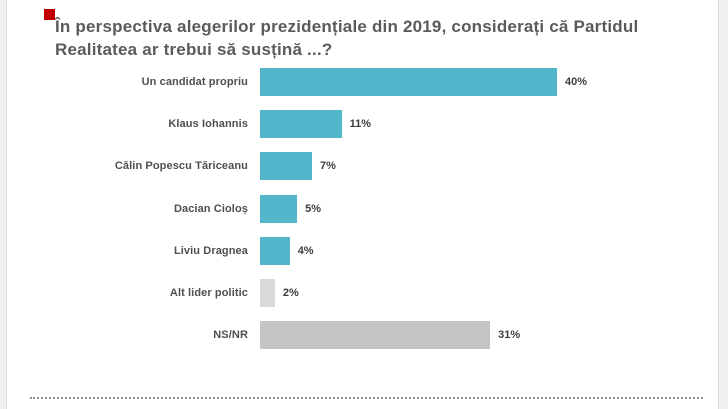 The height and width of the screenshot is (409, 728). What do you see at coordinates (290, 293) in the screenshot?
I see `value-label: 2%` at bounding box center [290, 293].